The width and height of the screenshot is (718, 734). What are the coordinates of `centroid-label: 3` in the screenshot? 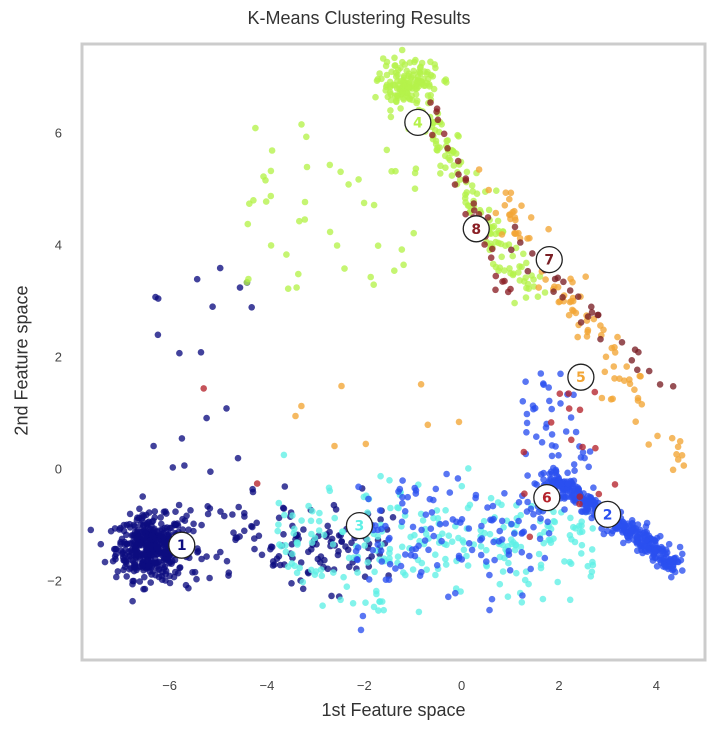 It's located at (360, 527).